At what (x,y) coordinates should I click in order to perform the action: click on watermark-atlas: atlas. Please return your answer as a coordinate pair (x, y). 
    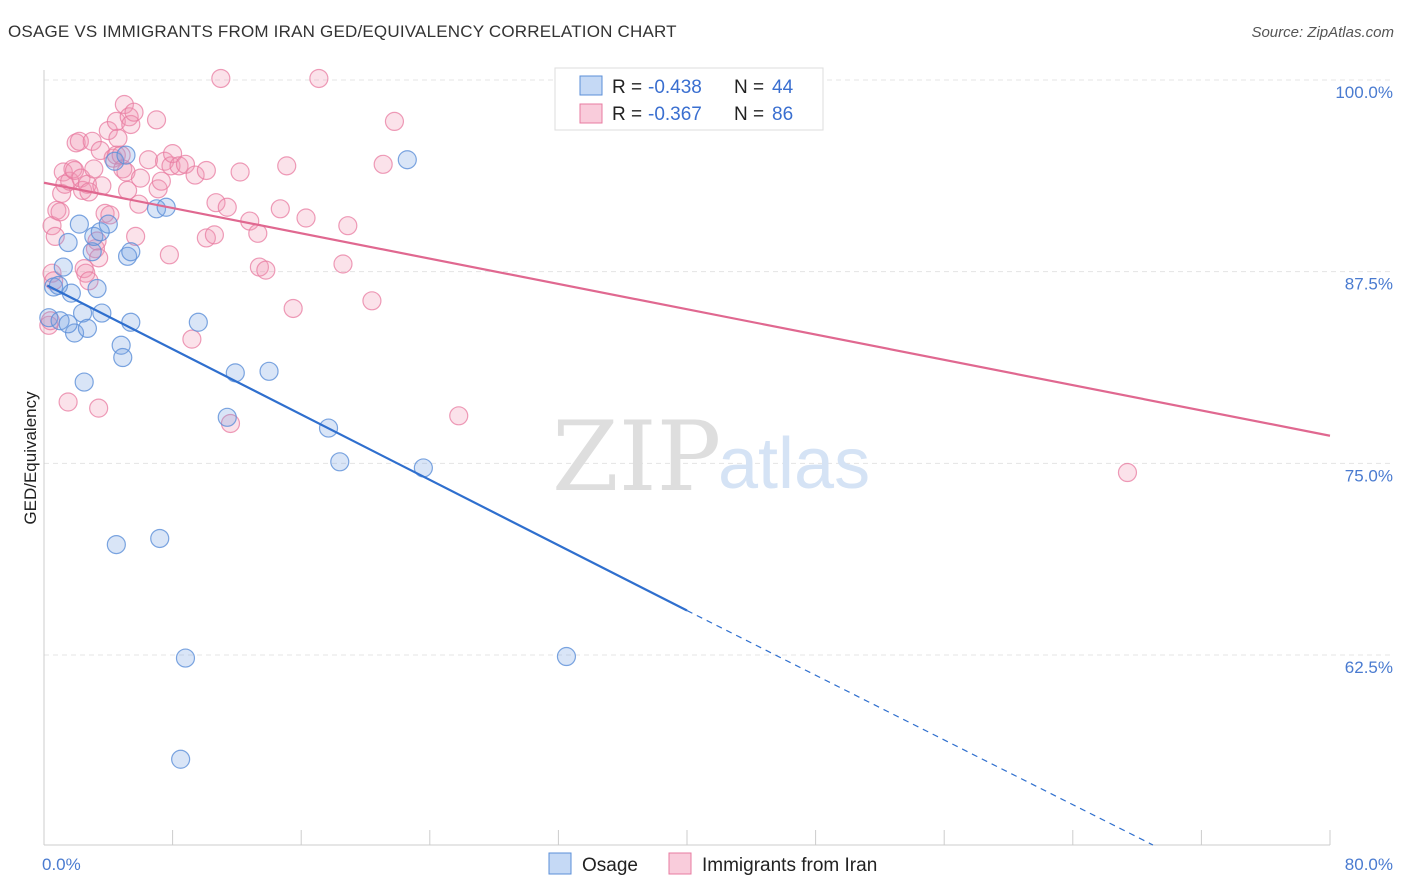
    Looking at the image, I should click on (794, 464).